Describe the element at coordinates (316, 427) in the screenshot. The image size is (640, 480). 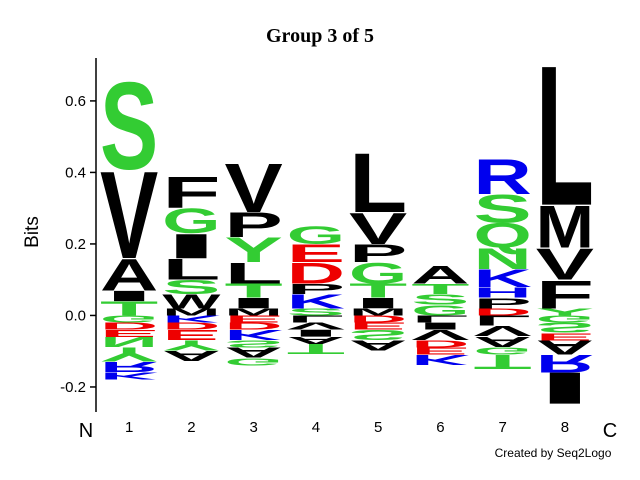
I see `x-tick-label: 4` at that location.